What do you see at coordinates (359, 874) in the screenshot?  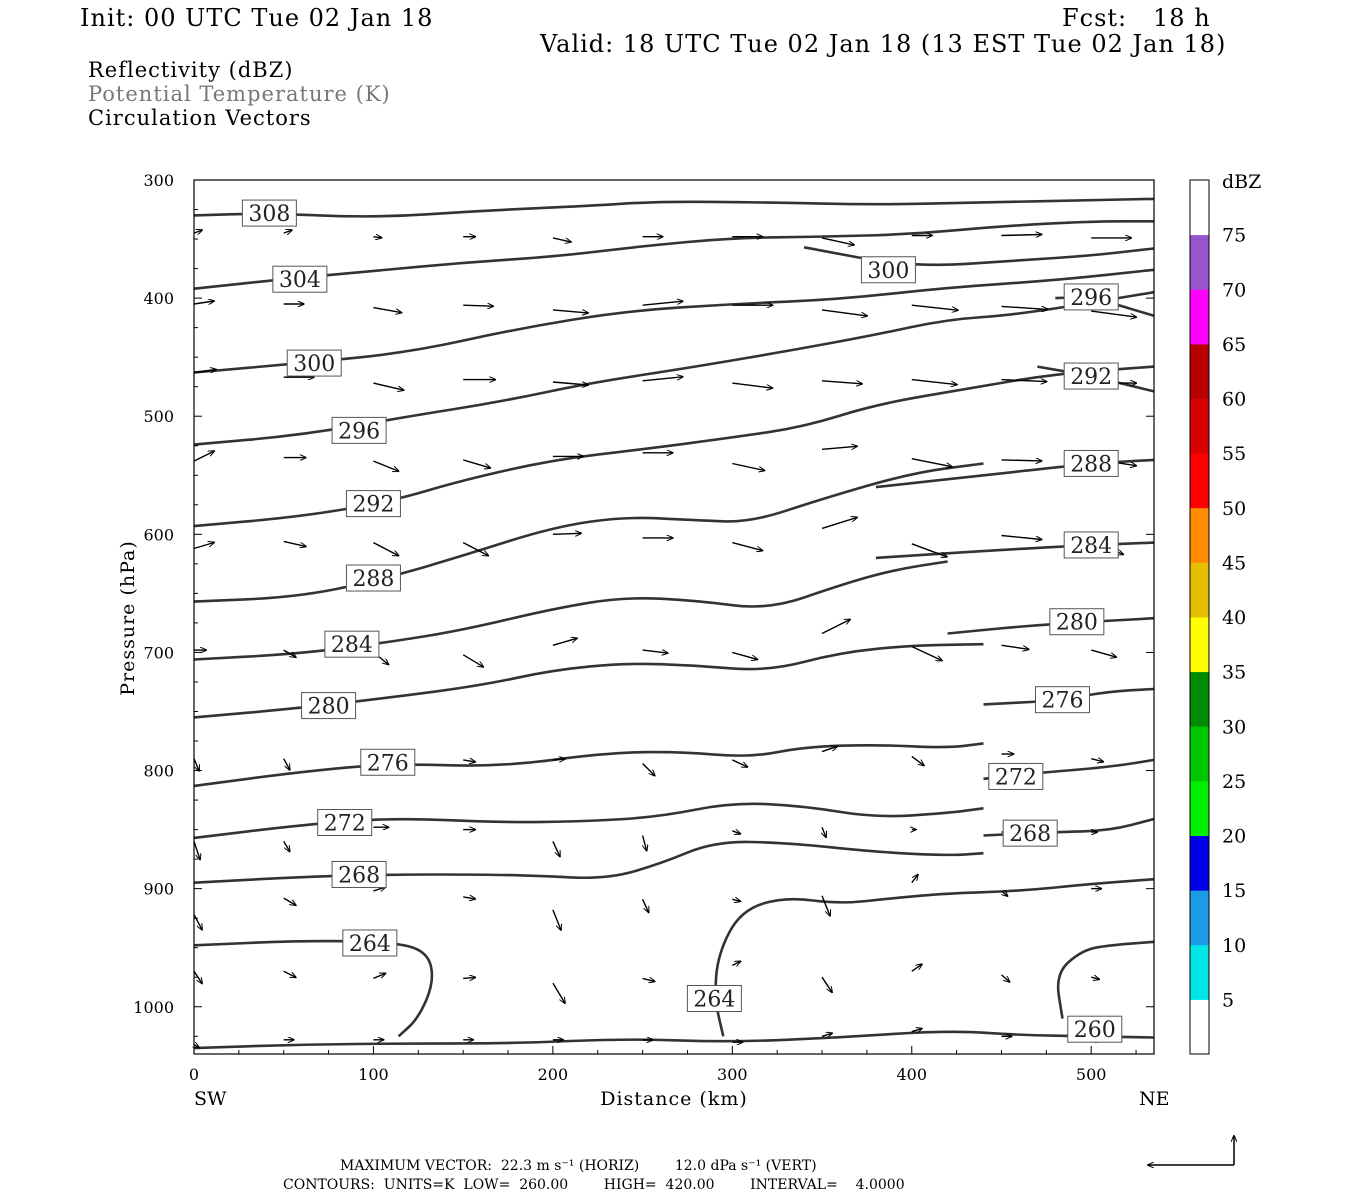 I see `contour-label-268: 268` at bounding box center [359, 874].